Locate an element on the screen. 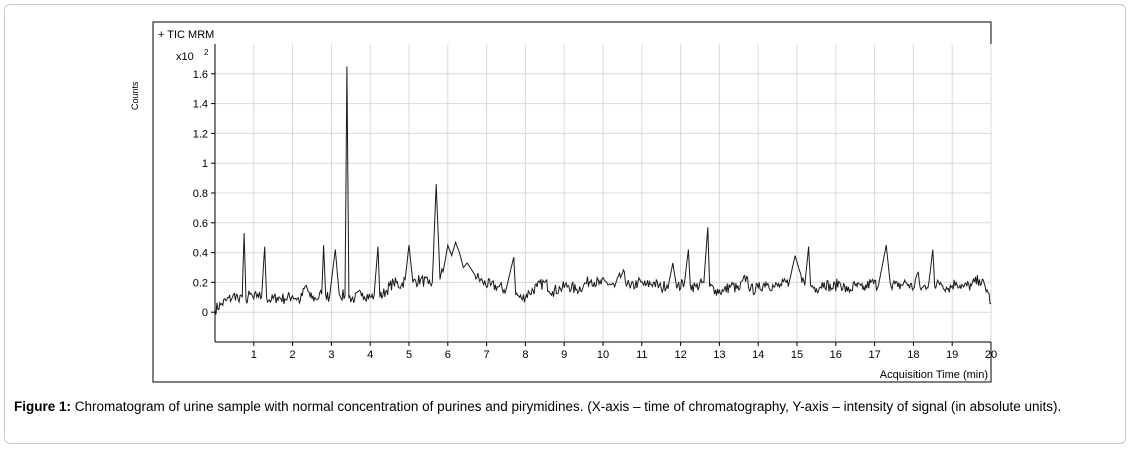  x-tick-label: 3 is located at coordinates (331, 355).